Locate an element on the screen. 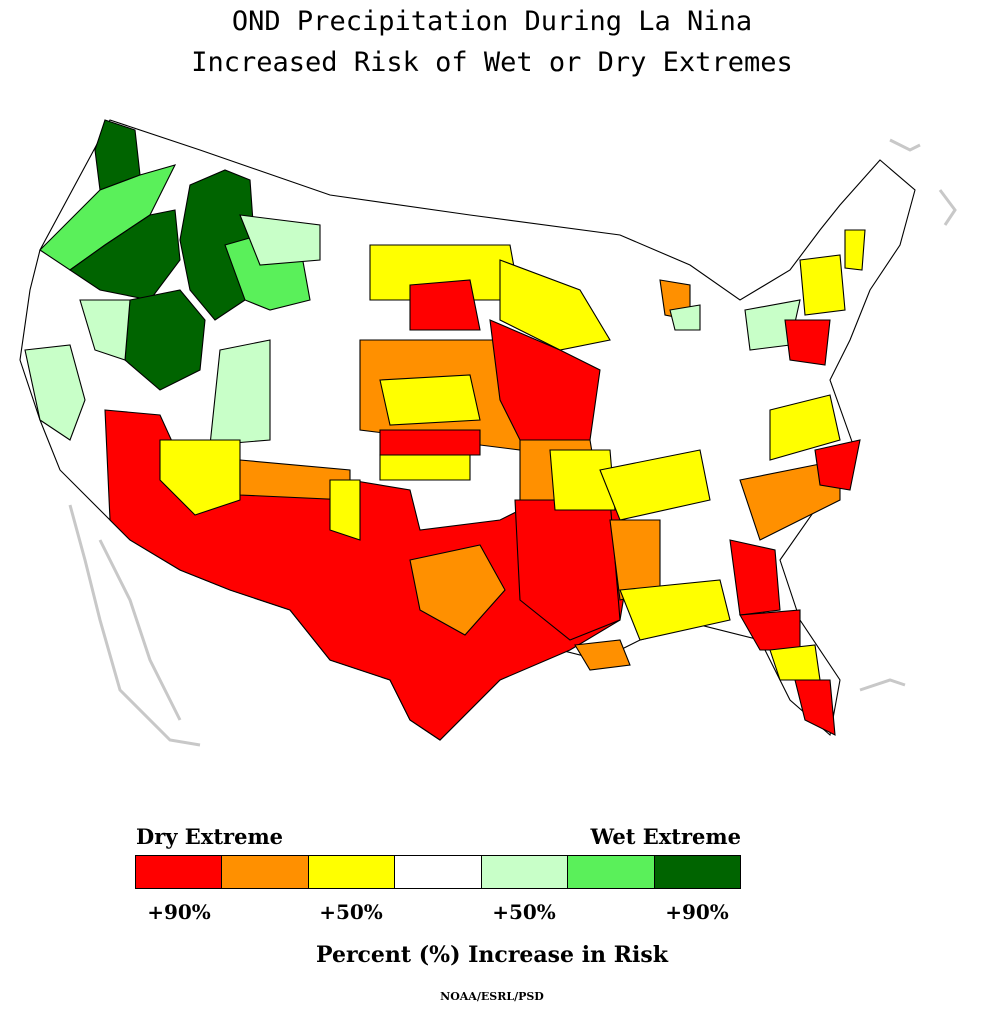 The image size is (984, 1024). legend-wet-label: Wet Extreme is located at coordinates (665, 836).